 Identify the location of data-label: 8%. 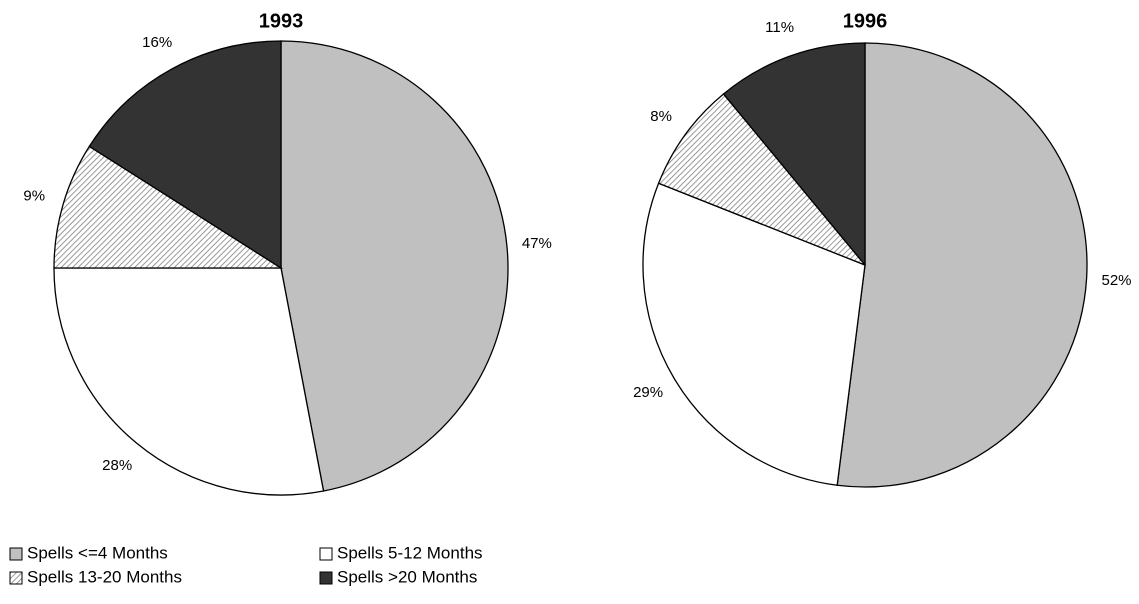
(661, 116).